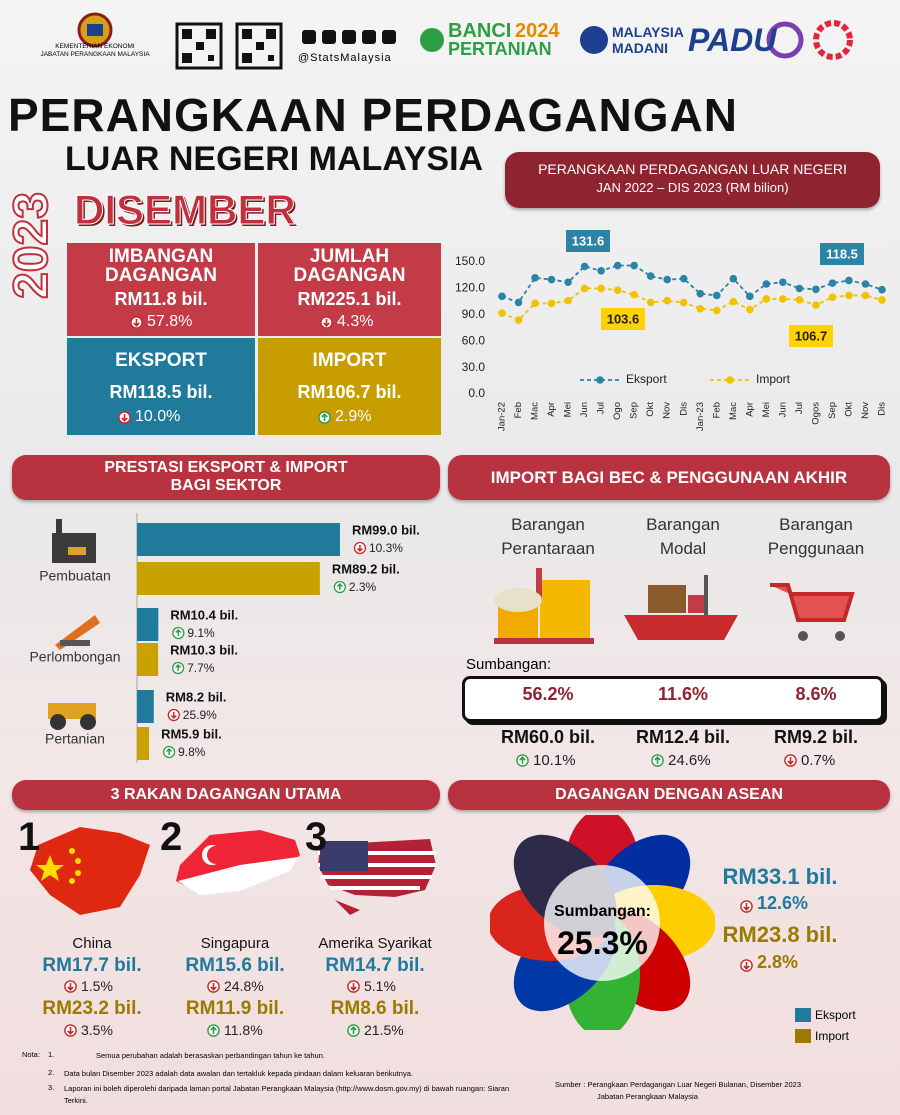 The height and width of the screenshot is (1115, 900). What do you see at coordinates (161, 392) in the screenshot?
I see `summary-value: RM118.5 bil.` at bounding box center [161, 392].